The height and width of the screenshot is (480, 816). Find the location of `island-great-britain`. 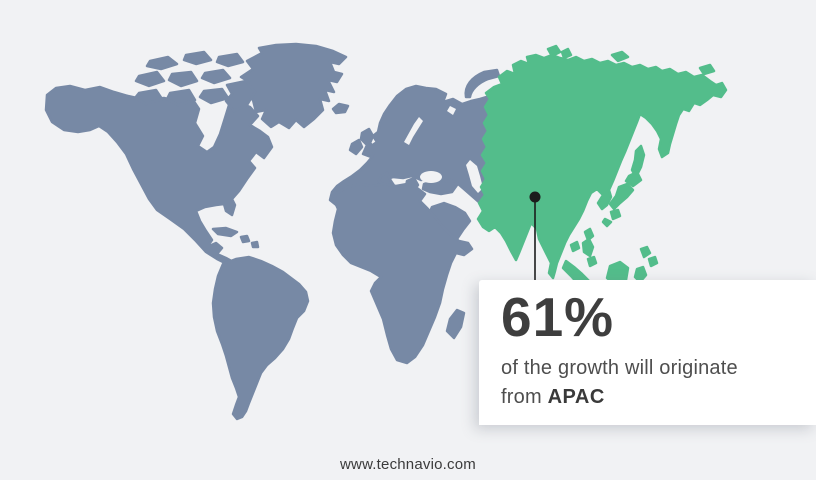

island-great-britain is located at coordinates (368, 143).